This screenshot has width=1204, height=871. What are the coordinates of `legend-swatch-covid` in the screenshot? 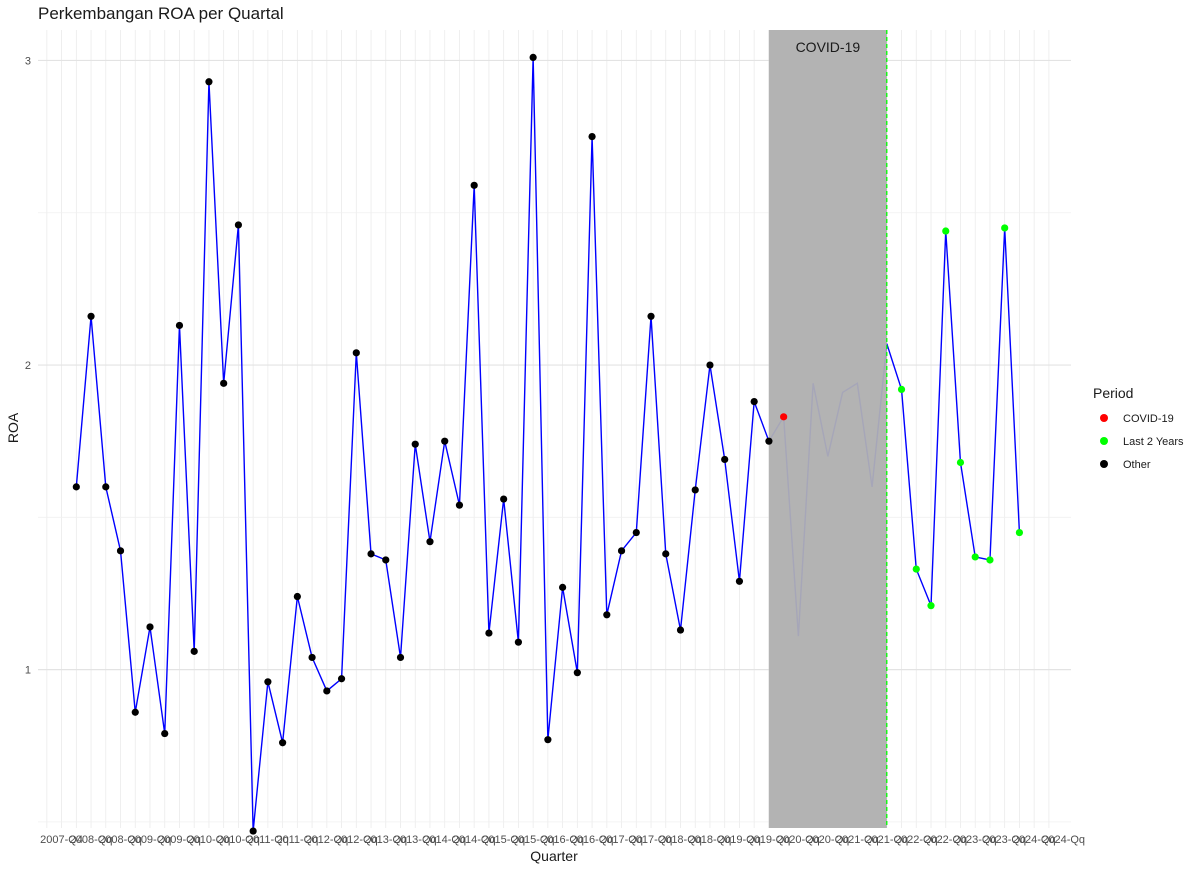 It's located at (1104, 418).